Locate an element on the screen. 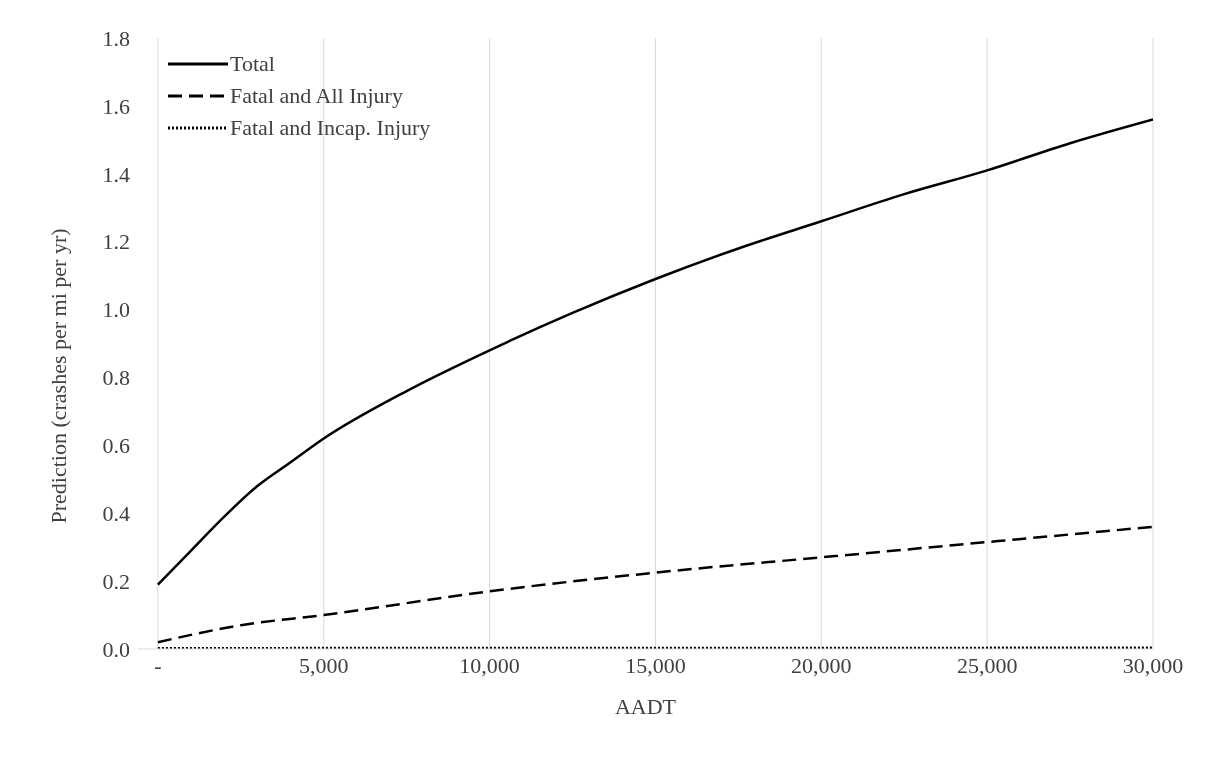  y-tick-label: 0.2 is located at coordinates (116, 581).